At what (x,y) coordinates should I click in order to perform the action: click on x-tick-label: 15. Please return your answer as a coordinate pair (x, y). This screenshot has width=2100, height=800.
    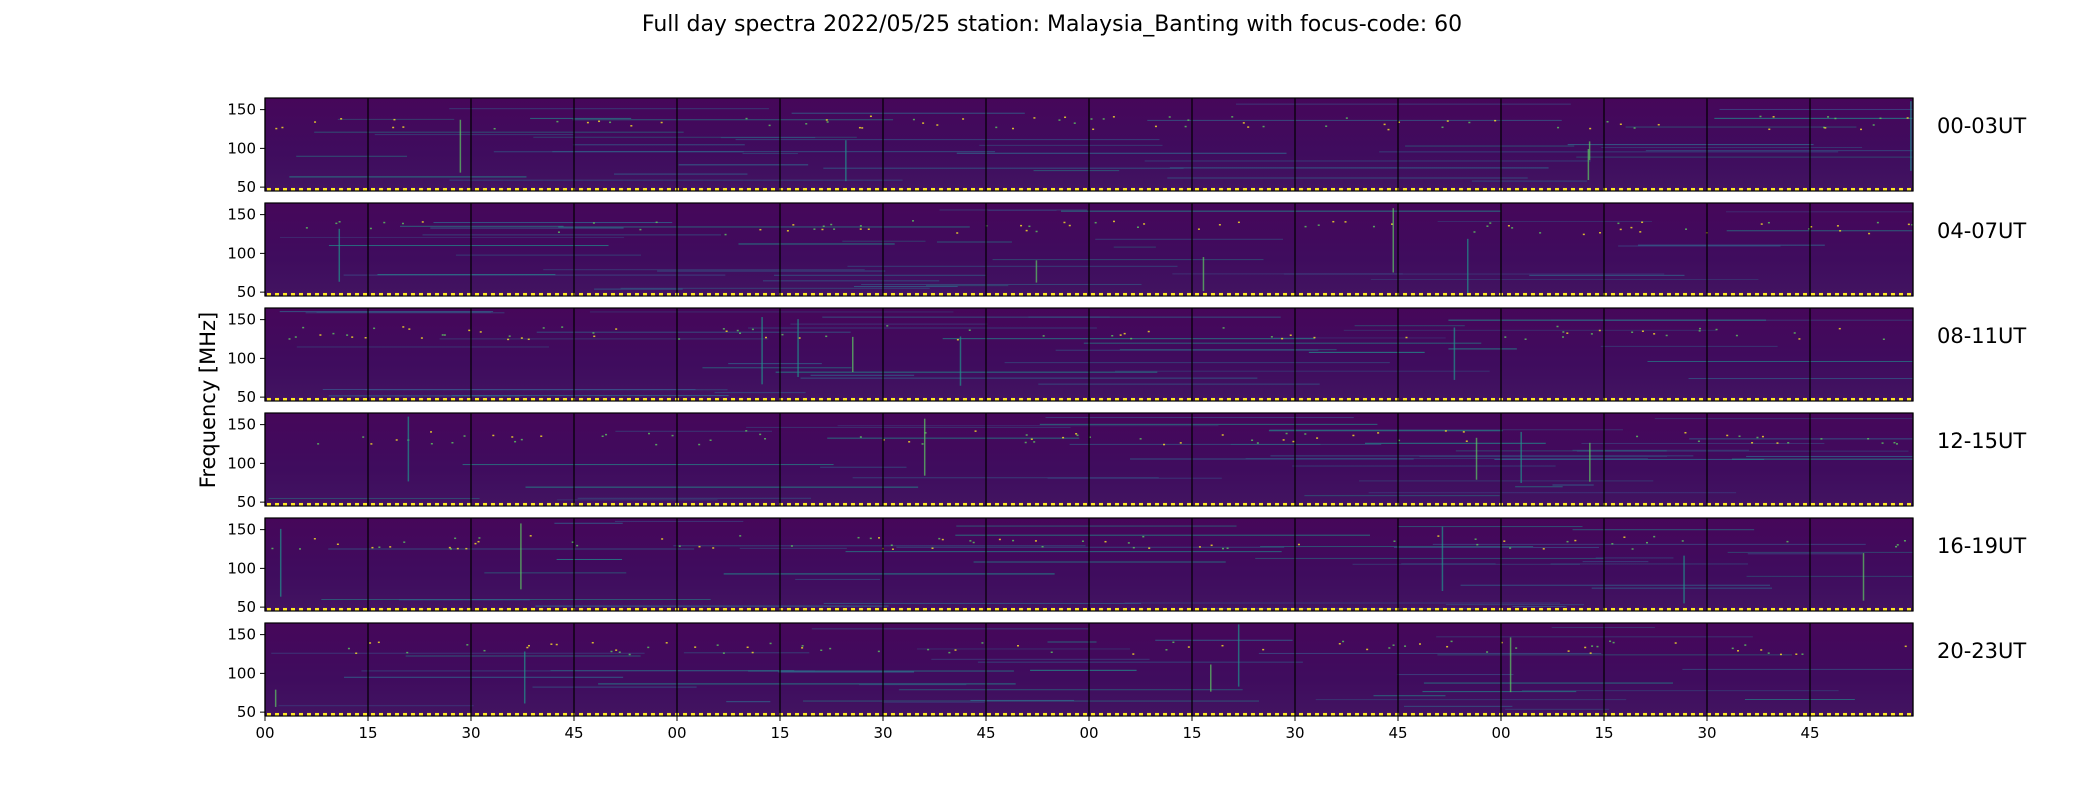
    Looking at the image, I should click on (1191, 733).